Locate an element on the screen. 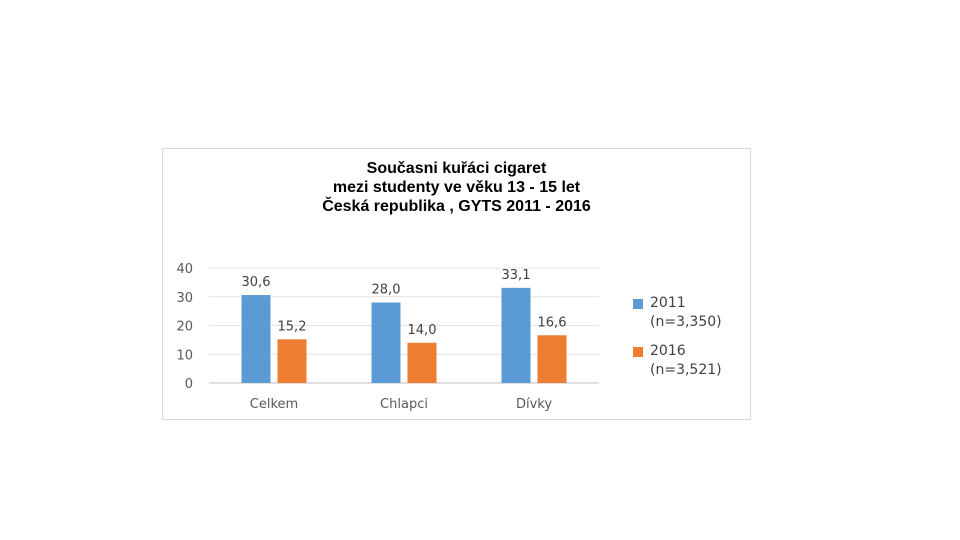  legend-label-2016: 2016 is located at coordinates (668, 351).